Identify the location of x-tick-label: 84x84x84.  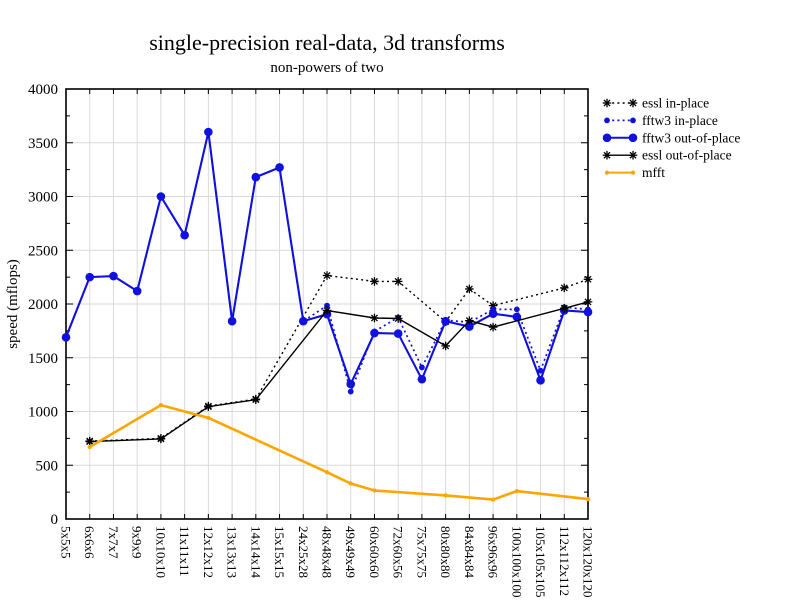
(469, 552).